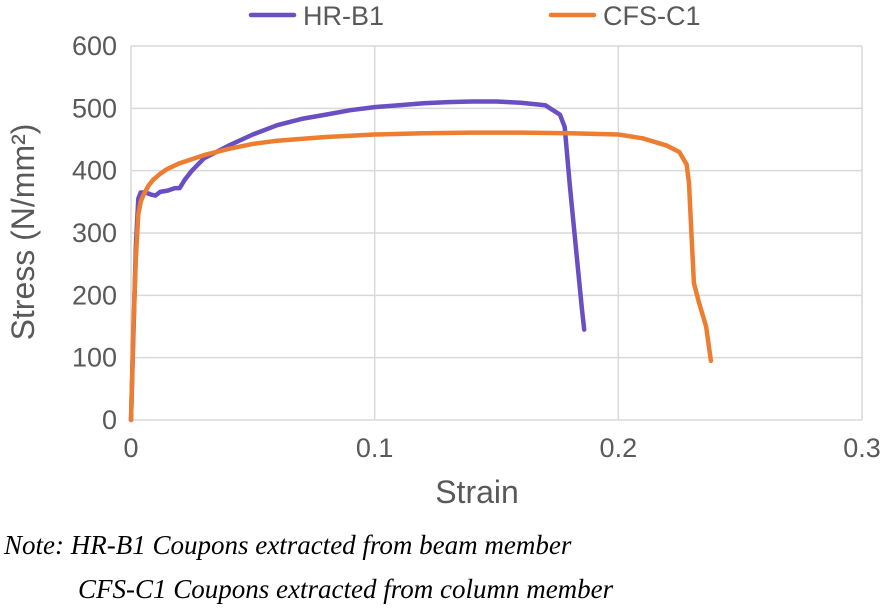 This screenshot has height=614, width=886. I want to click on y-tick-label: 100, so click(94, 358).